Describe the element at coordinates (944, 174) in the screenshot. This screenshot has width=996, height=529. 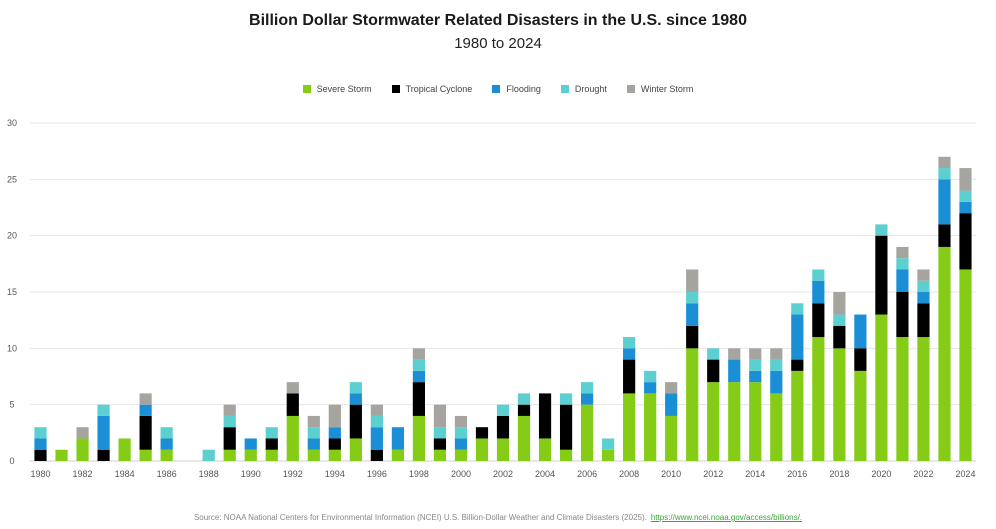
I see `bar-drought-2023` at that location.